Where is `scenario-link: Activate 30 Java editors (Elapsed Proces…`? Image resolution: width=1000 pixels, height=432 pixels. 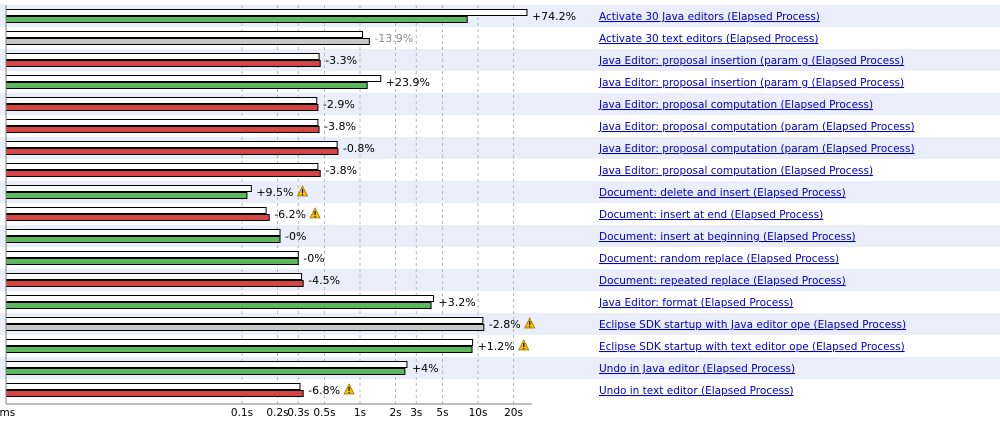
scenario-link: Activate 30 Java editors (Elapsed Proces… is located at coordinates (709, 17).